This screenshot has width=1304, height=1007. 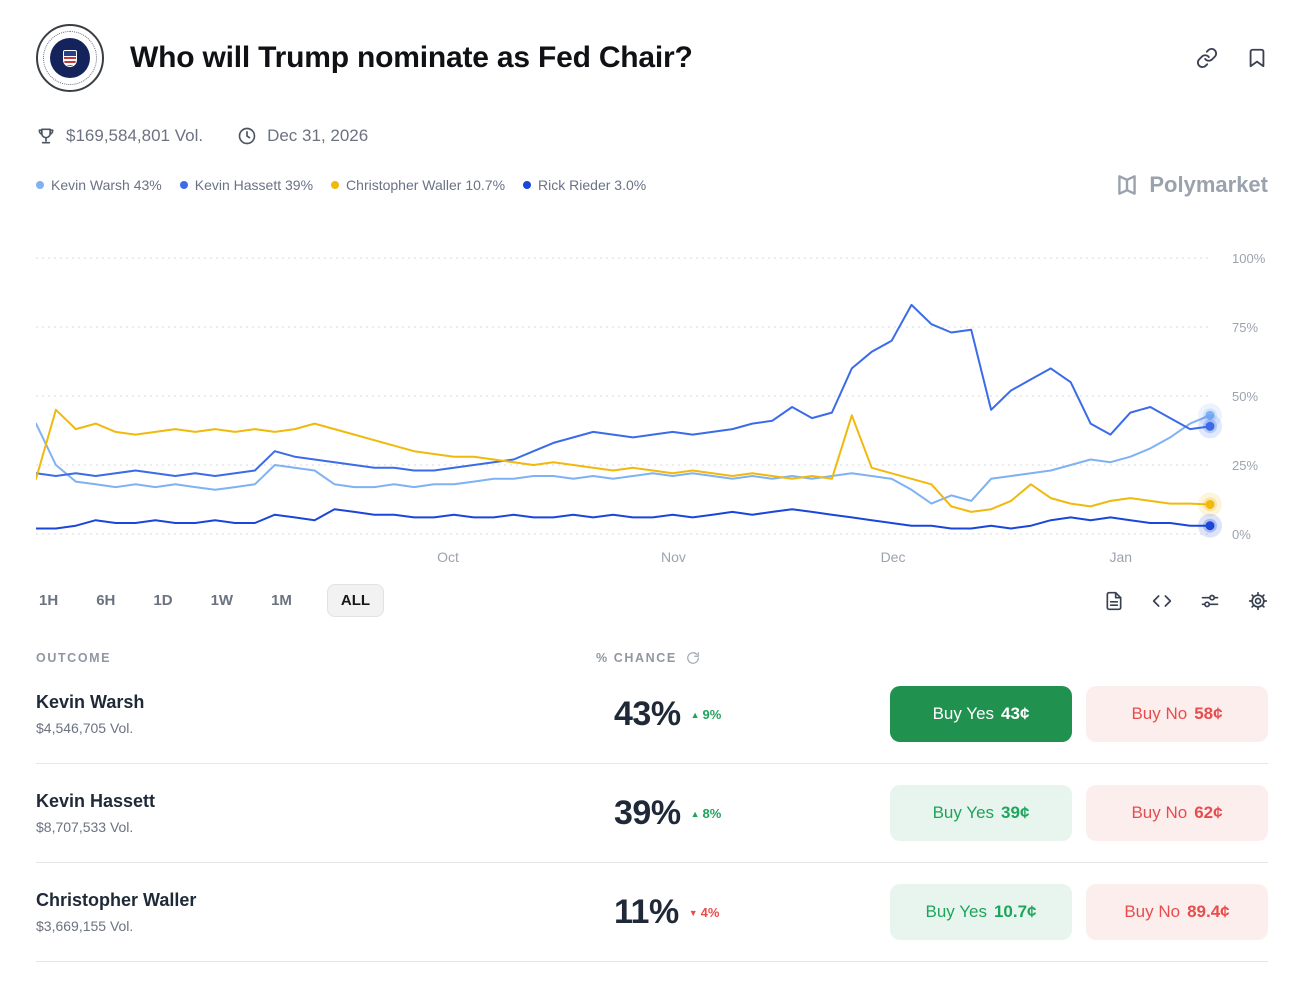 I want to click on svg-text: 0%, so click(x=1241, y=534).